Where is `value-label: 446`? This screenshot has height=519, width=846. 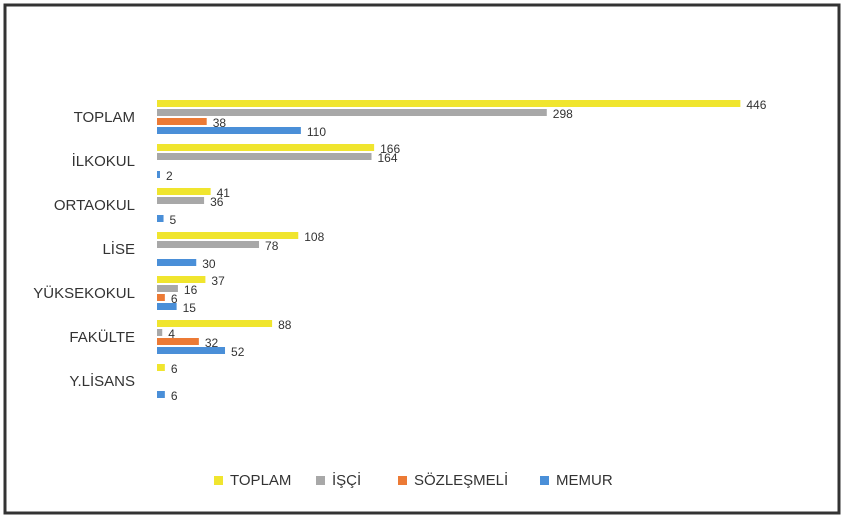
value-label: 446 is located at coordinates (756, 105).